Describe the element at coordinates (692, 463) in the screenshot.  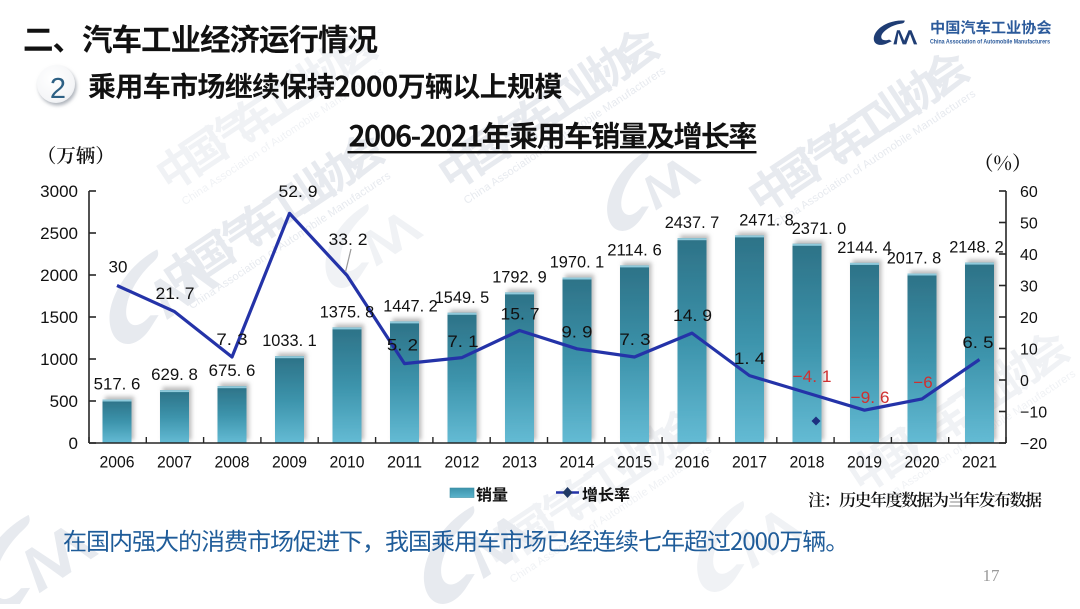
I see `svg-text: 2016` at that location.